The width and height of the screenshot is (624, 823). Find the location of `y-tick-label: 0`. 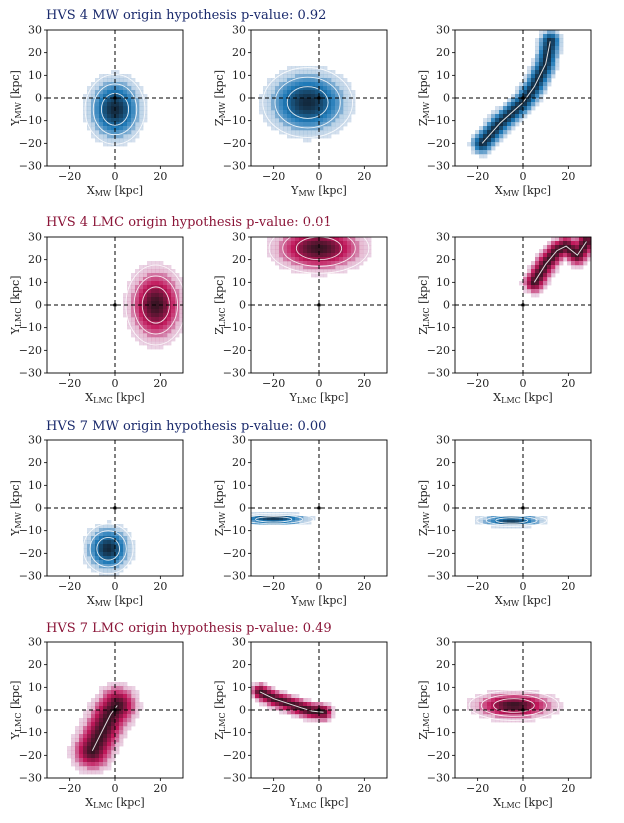

y-tick-label: 0 is located at coordinates (446, 305).